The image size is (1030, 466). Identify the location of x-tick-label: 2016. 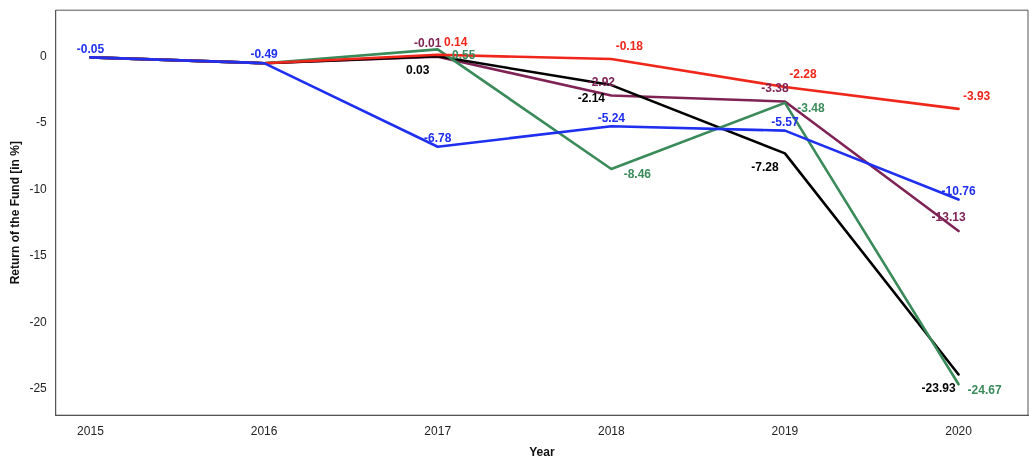
(264, 430).